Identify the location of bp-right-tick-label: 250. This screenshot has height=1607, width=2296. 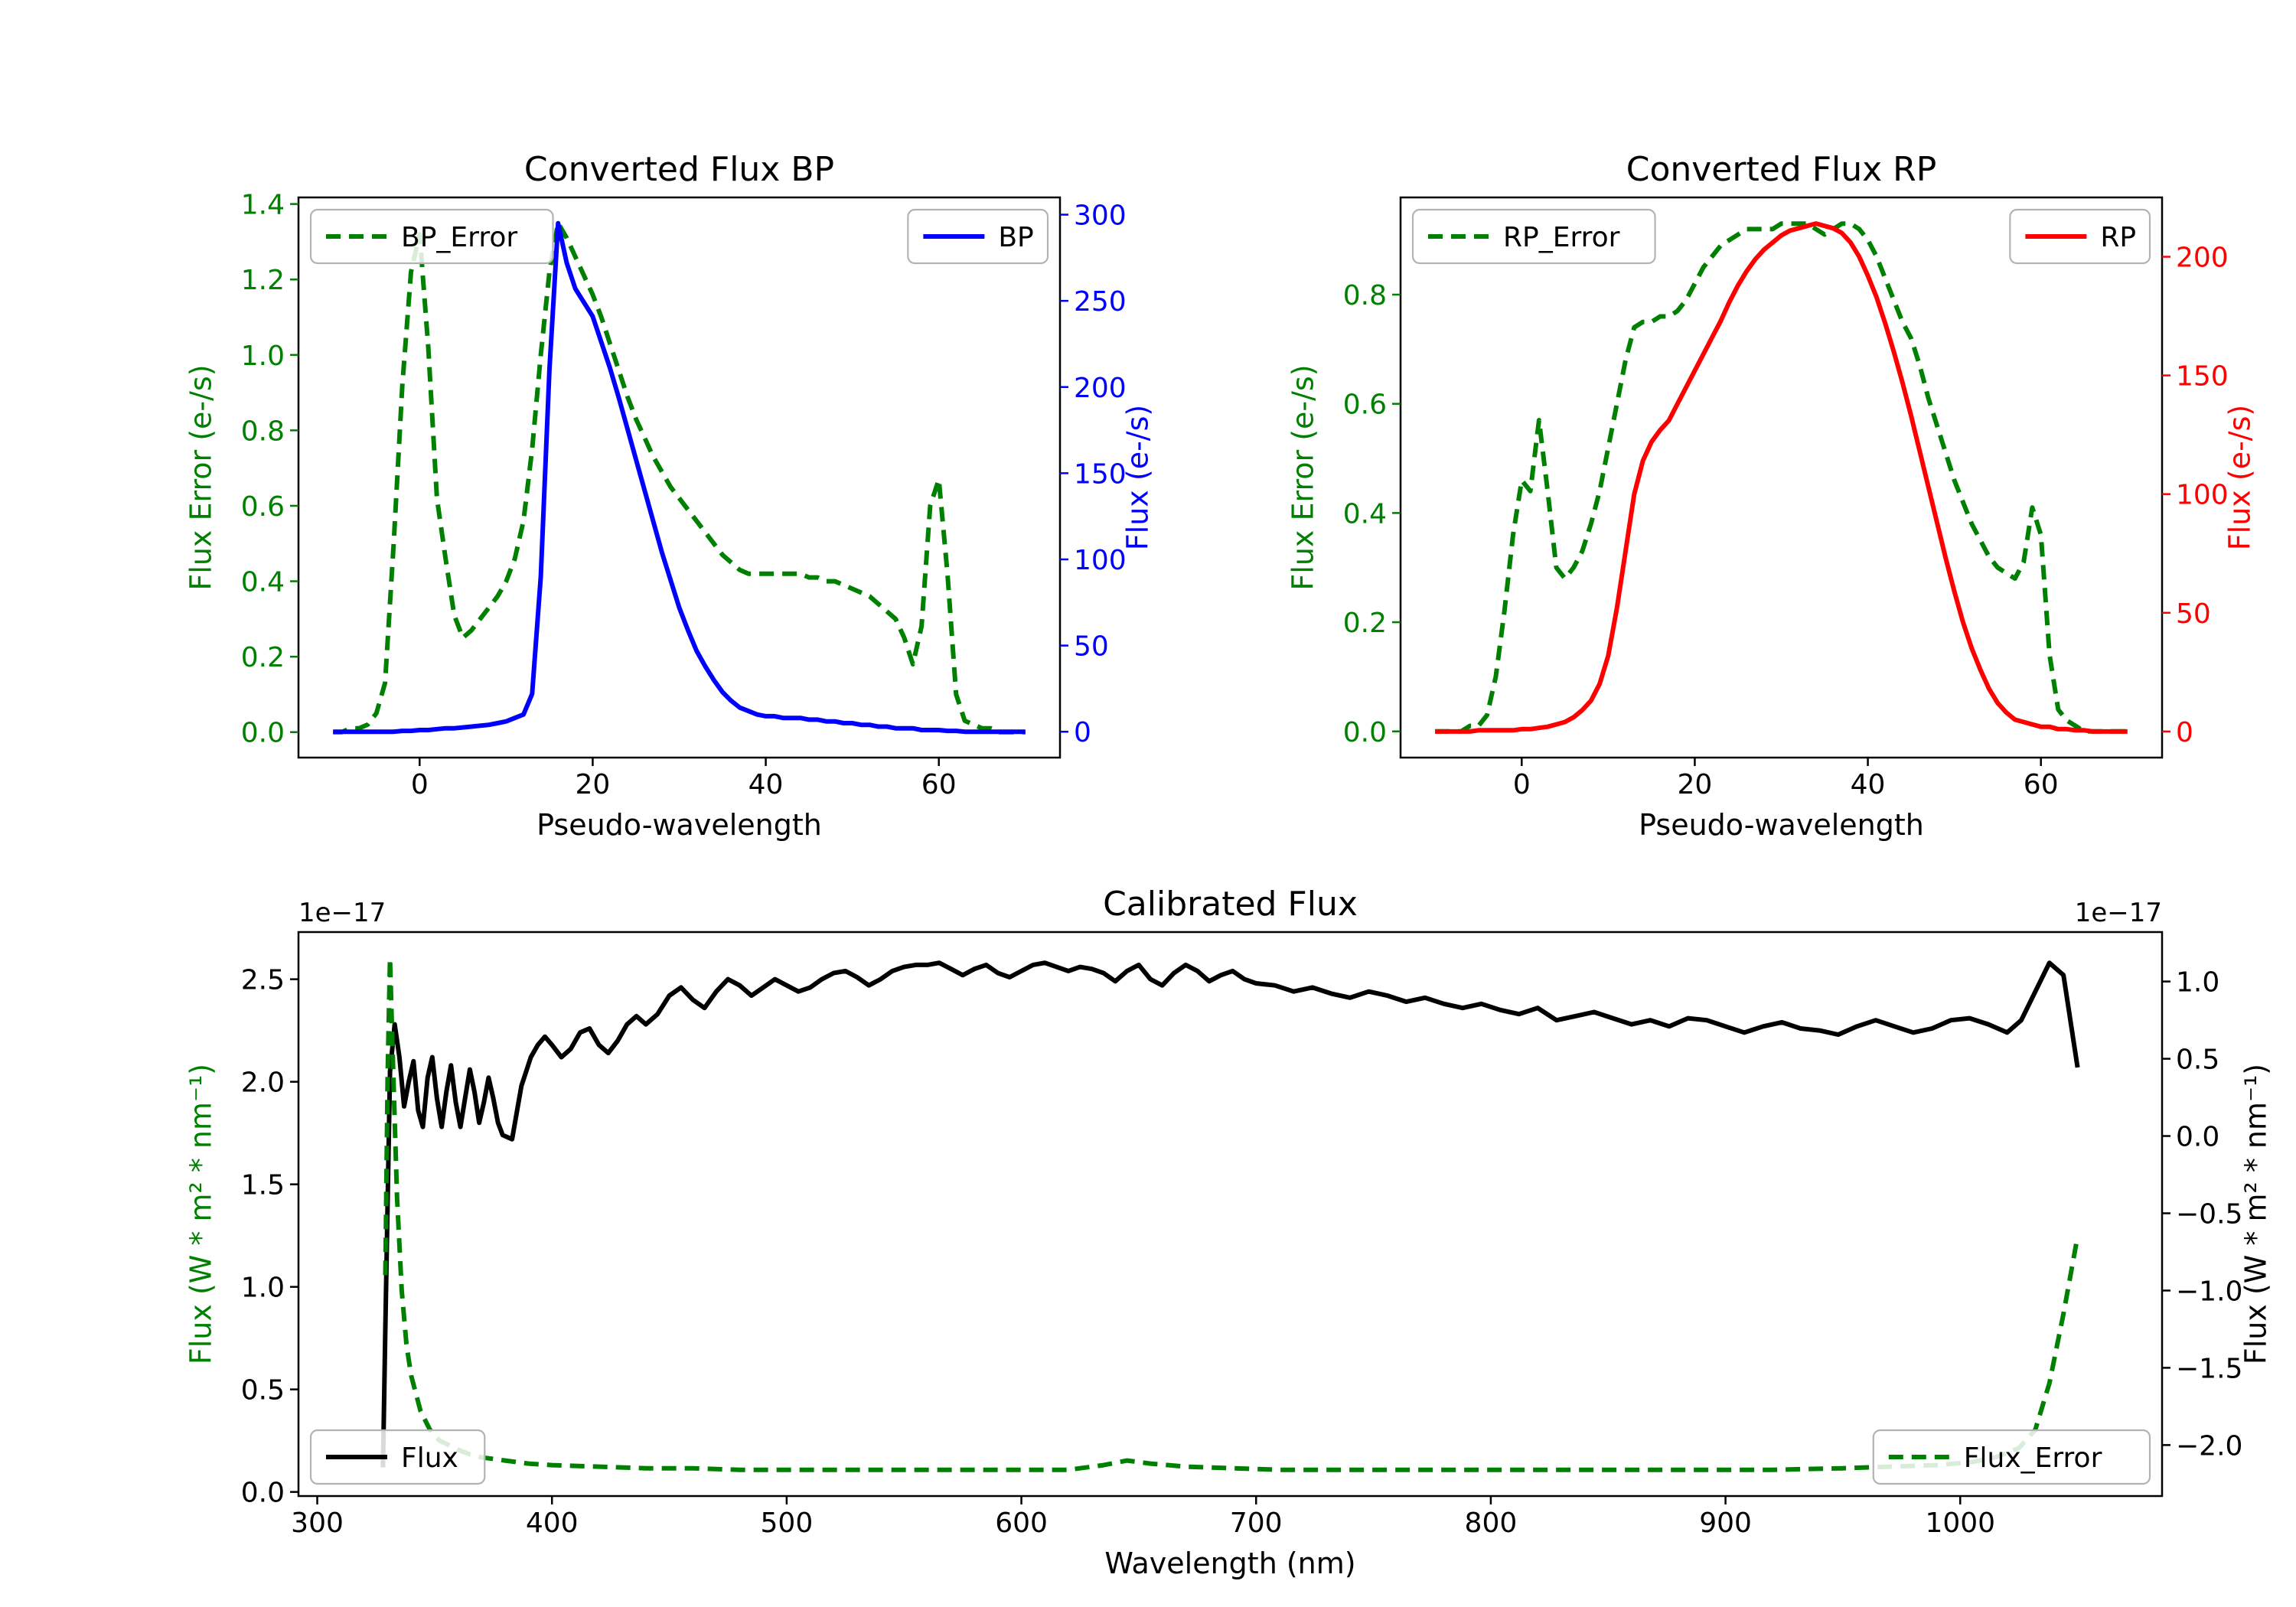
(1100, 302).